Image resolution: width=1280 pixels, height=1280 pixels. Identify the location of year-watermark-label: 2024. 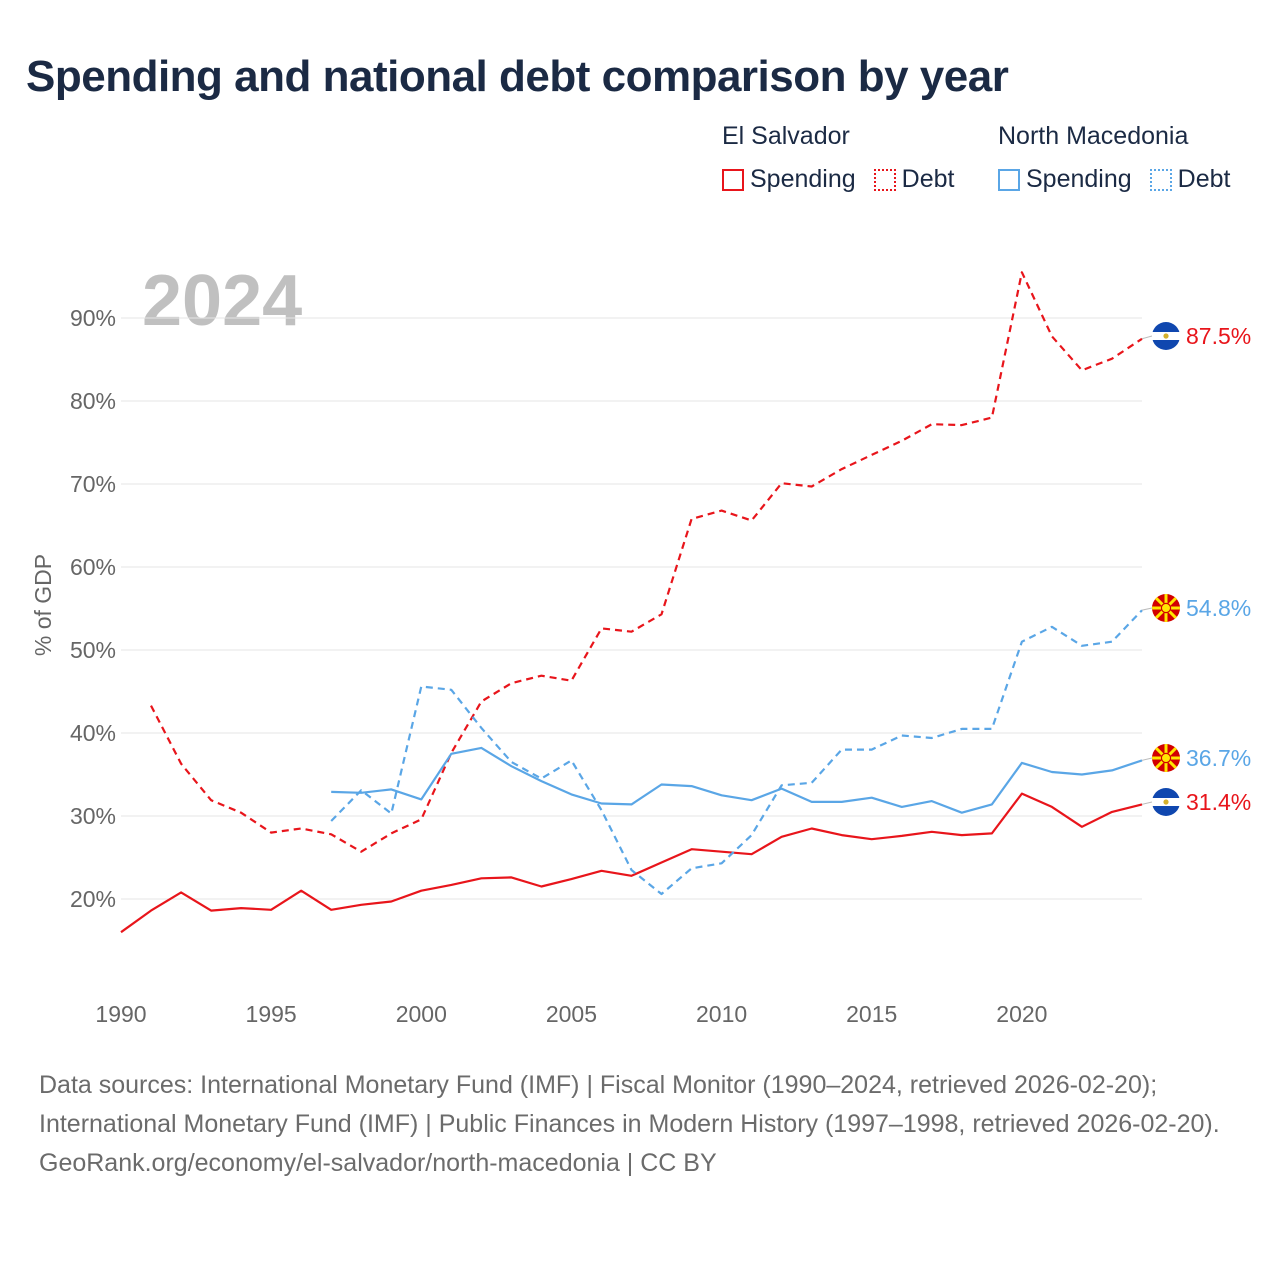
(222, 301).